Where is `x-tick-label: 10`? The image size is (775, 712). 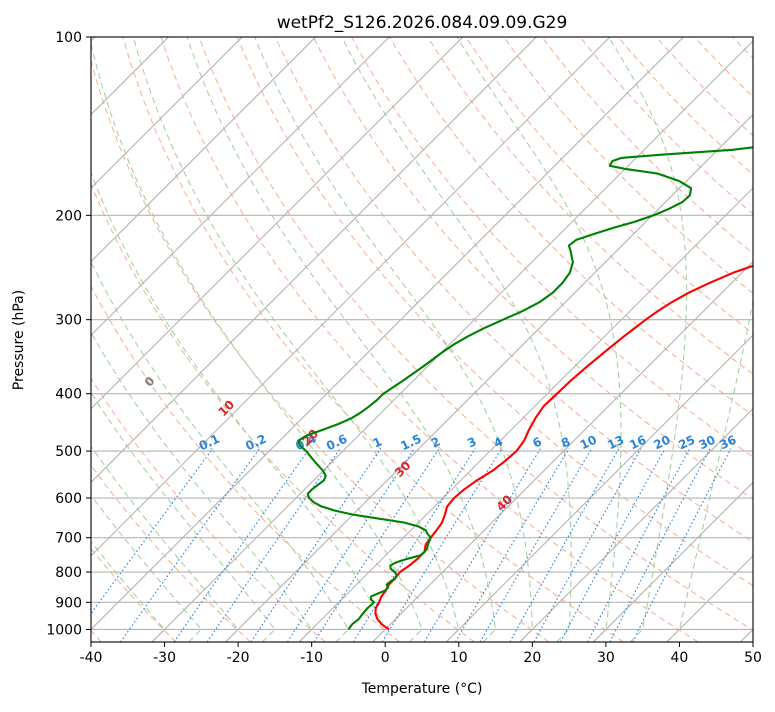 x-tick-label: 10 is located at coordinates (459, 658).